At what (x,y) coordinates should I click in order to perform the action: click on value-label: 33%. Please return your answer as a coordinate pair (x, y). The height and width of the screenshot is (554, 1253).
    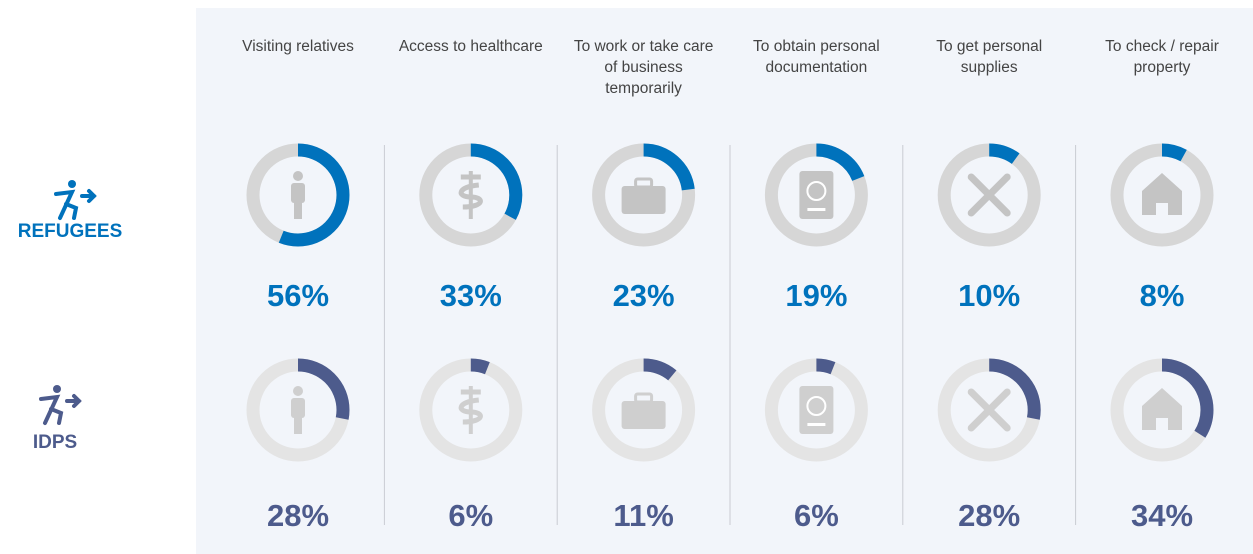
    Looking at the image, I should click on (471, 295).